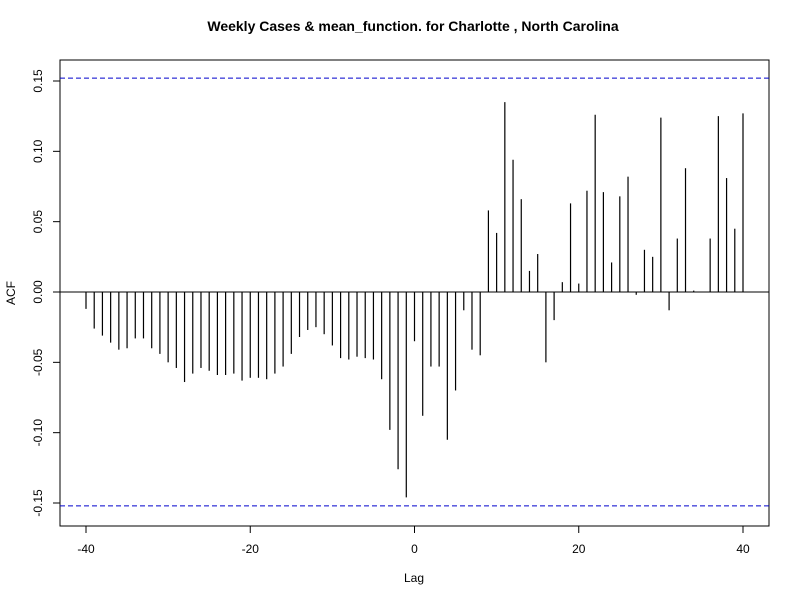  I want to click on y-tick-label: -0.05, so click(38, 362).